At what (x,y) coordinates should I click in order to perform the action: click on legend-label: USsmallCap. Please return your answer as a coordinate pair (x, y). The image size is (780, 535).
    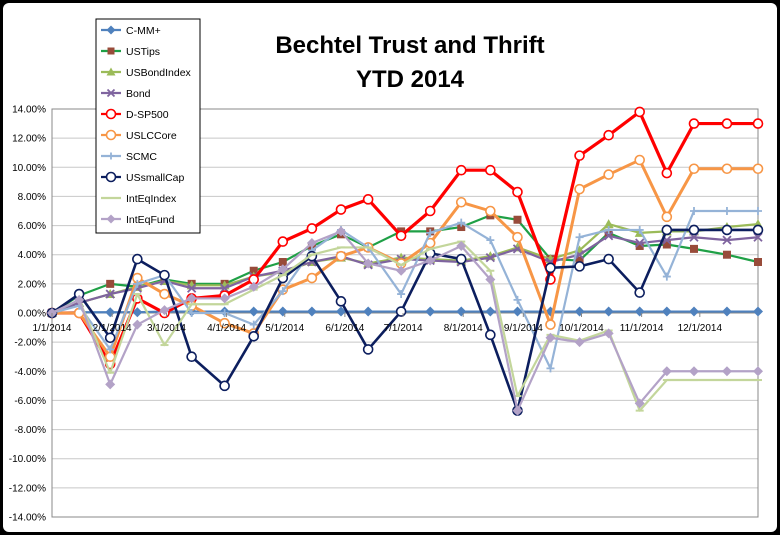
    Looking at the image, I should click on (155, 178).